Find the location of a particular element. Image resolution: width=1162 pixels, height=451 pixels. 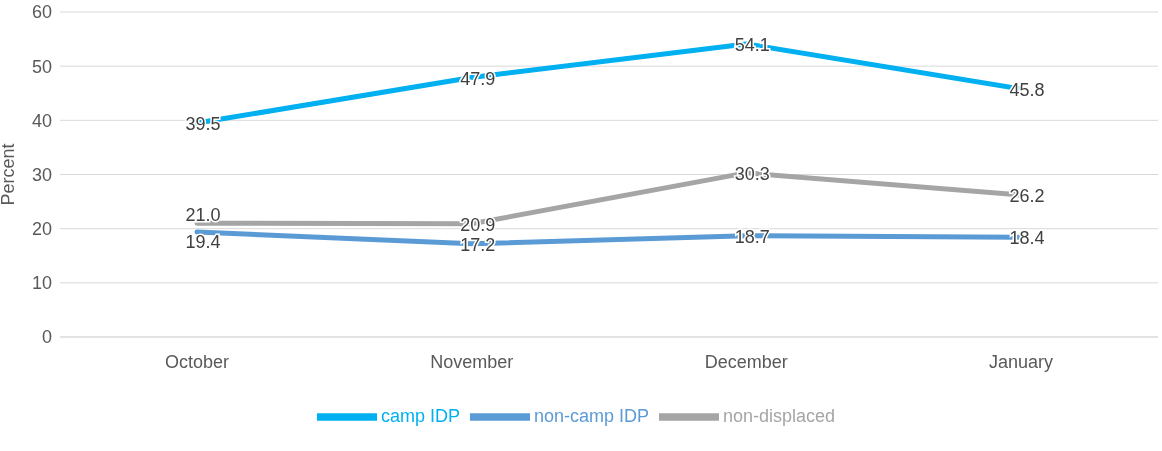

y-tick-label: 60 is located at coordinates (41, 12).